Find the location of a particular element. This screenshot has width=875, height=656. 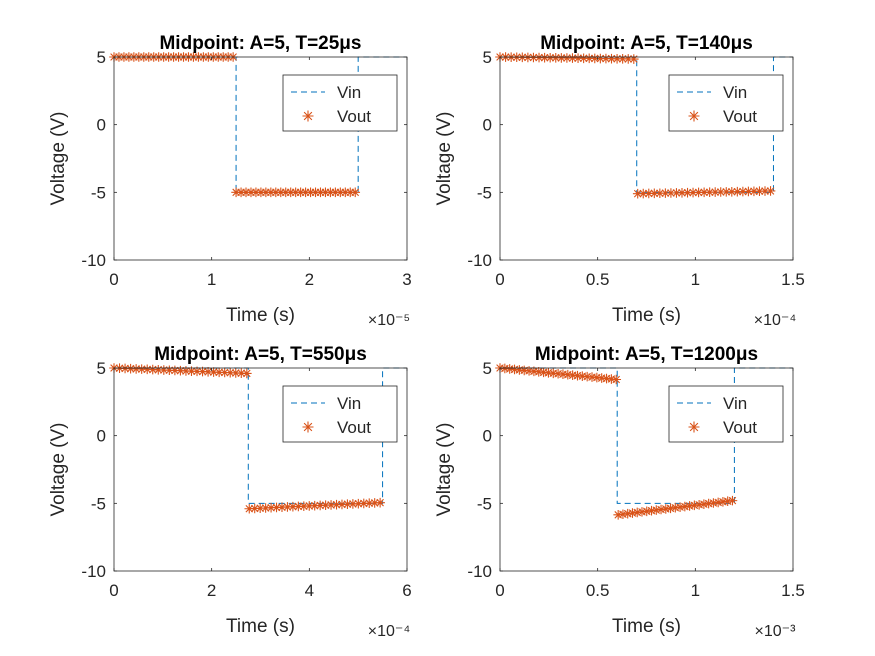

legend-swatch-vout is located at coordinates (308, 427).